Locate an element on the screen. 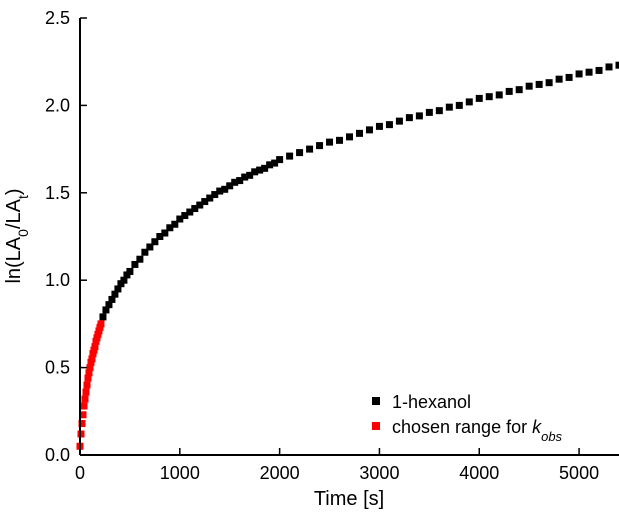 This screenshot has height=522, width=619. legend-marker-chosen-range is located at coordinates (376, 426).